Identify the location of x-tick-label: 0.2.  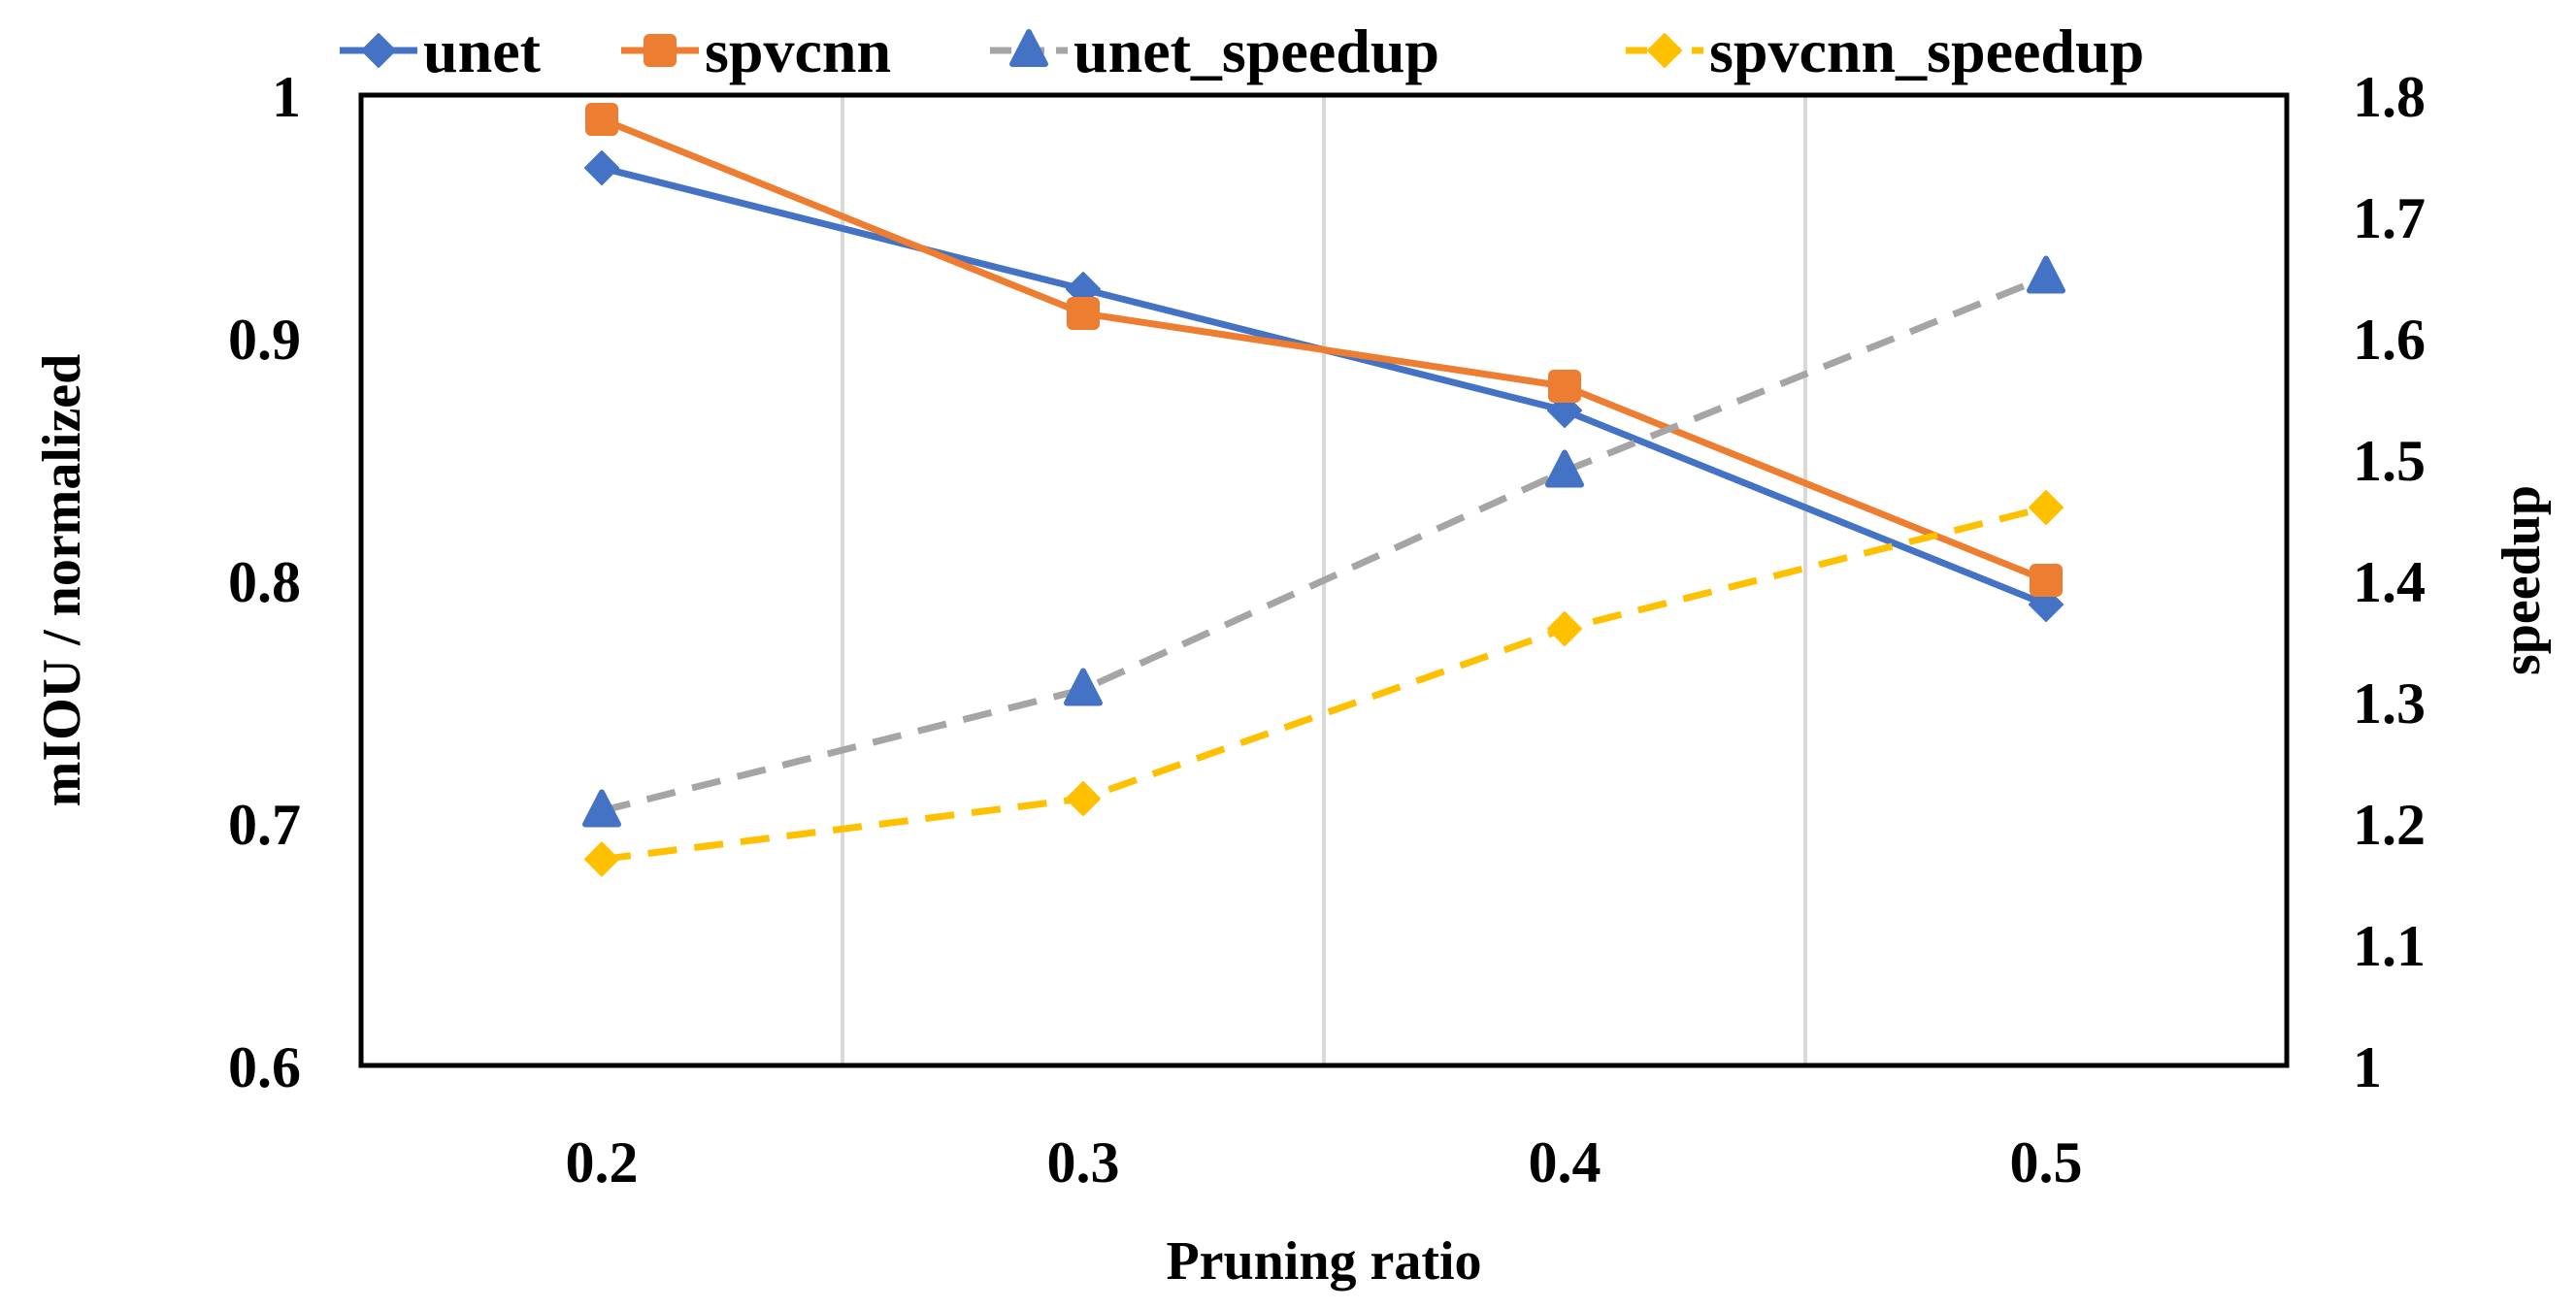
(602, 1162).